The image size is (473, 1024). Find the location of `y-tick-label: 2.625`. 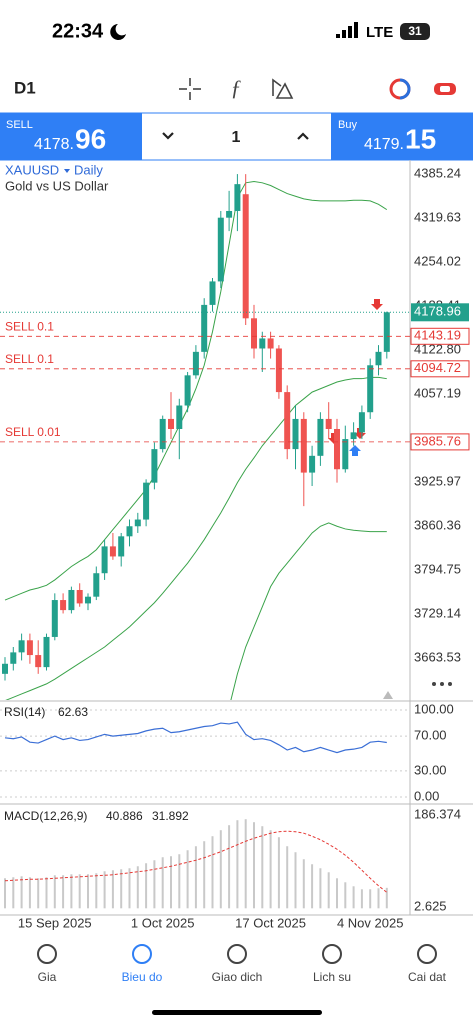

y-tick-label: 2.625 is located at coordinates (430, 905).